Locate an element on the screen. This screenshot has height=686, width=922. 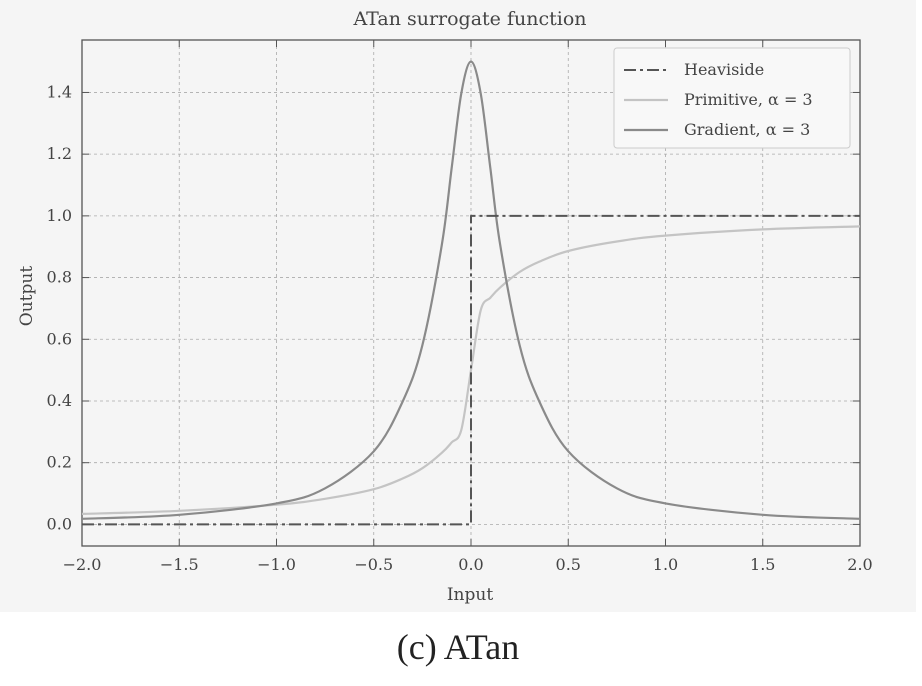
x-tick-label: −1.0 is located at coordinates (276, 564).